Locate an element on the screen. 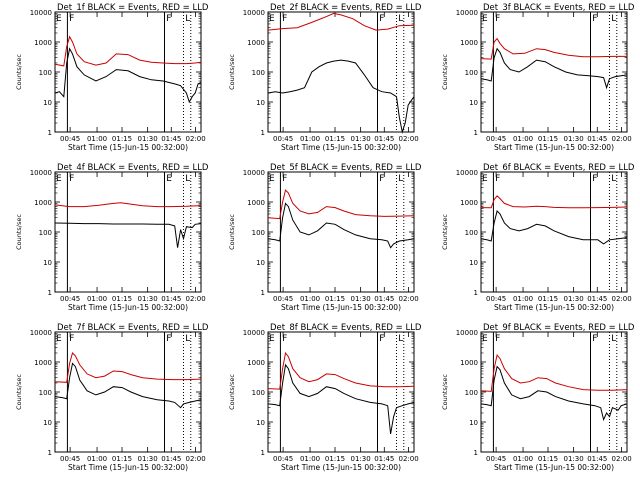  panel-title: Det_2f BLACK = Events, RED = LLD is located at coordinates (346, 8).